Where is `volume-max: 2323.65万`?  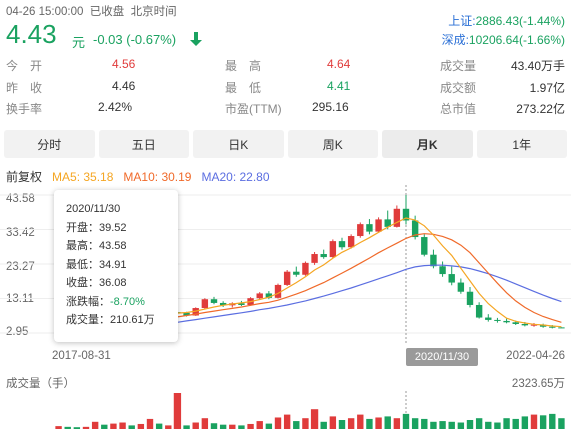
volume-max: 2323.65万 is located at coordinates (538, 384).